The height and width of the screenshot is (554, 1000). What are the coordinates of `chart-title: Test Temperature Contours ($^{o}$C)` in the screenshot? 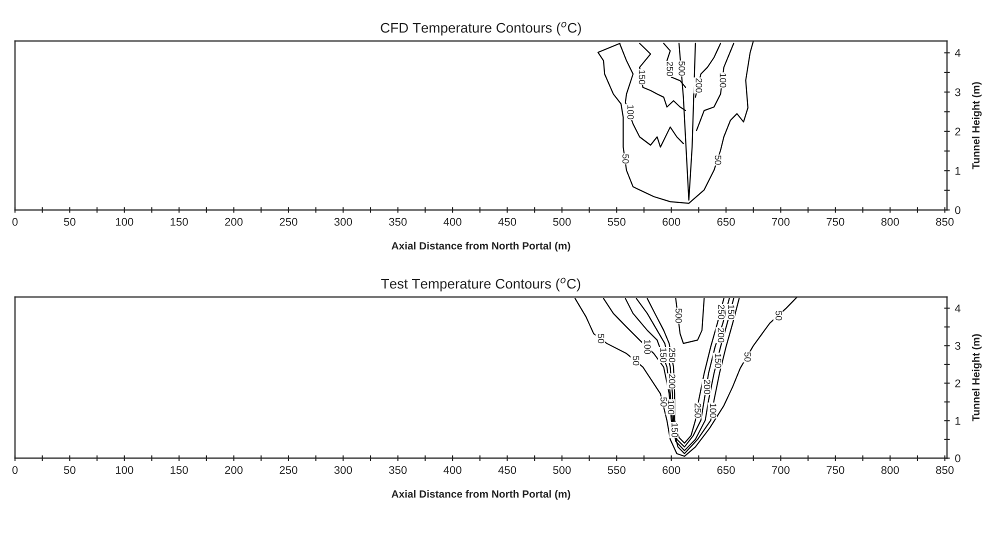 It's located at (480, 285).